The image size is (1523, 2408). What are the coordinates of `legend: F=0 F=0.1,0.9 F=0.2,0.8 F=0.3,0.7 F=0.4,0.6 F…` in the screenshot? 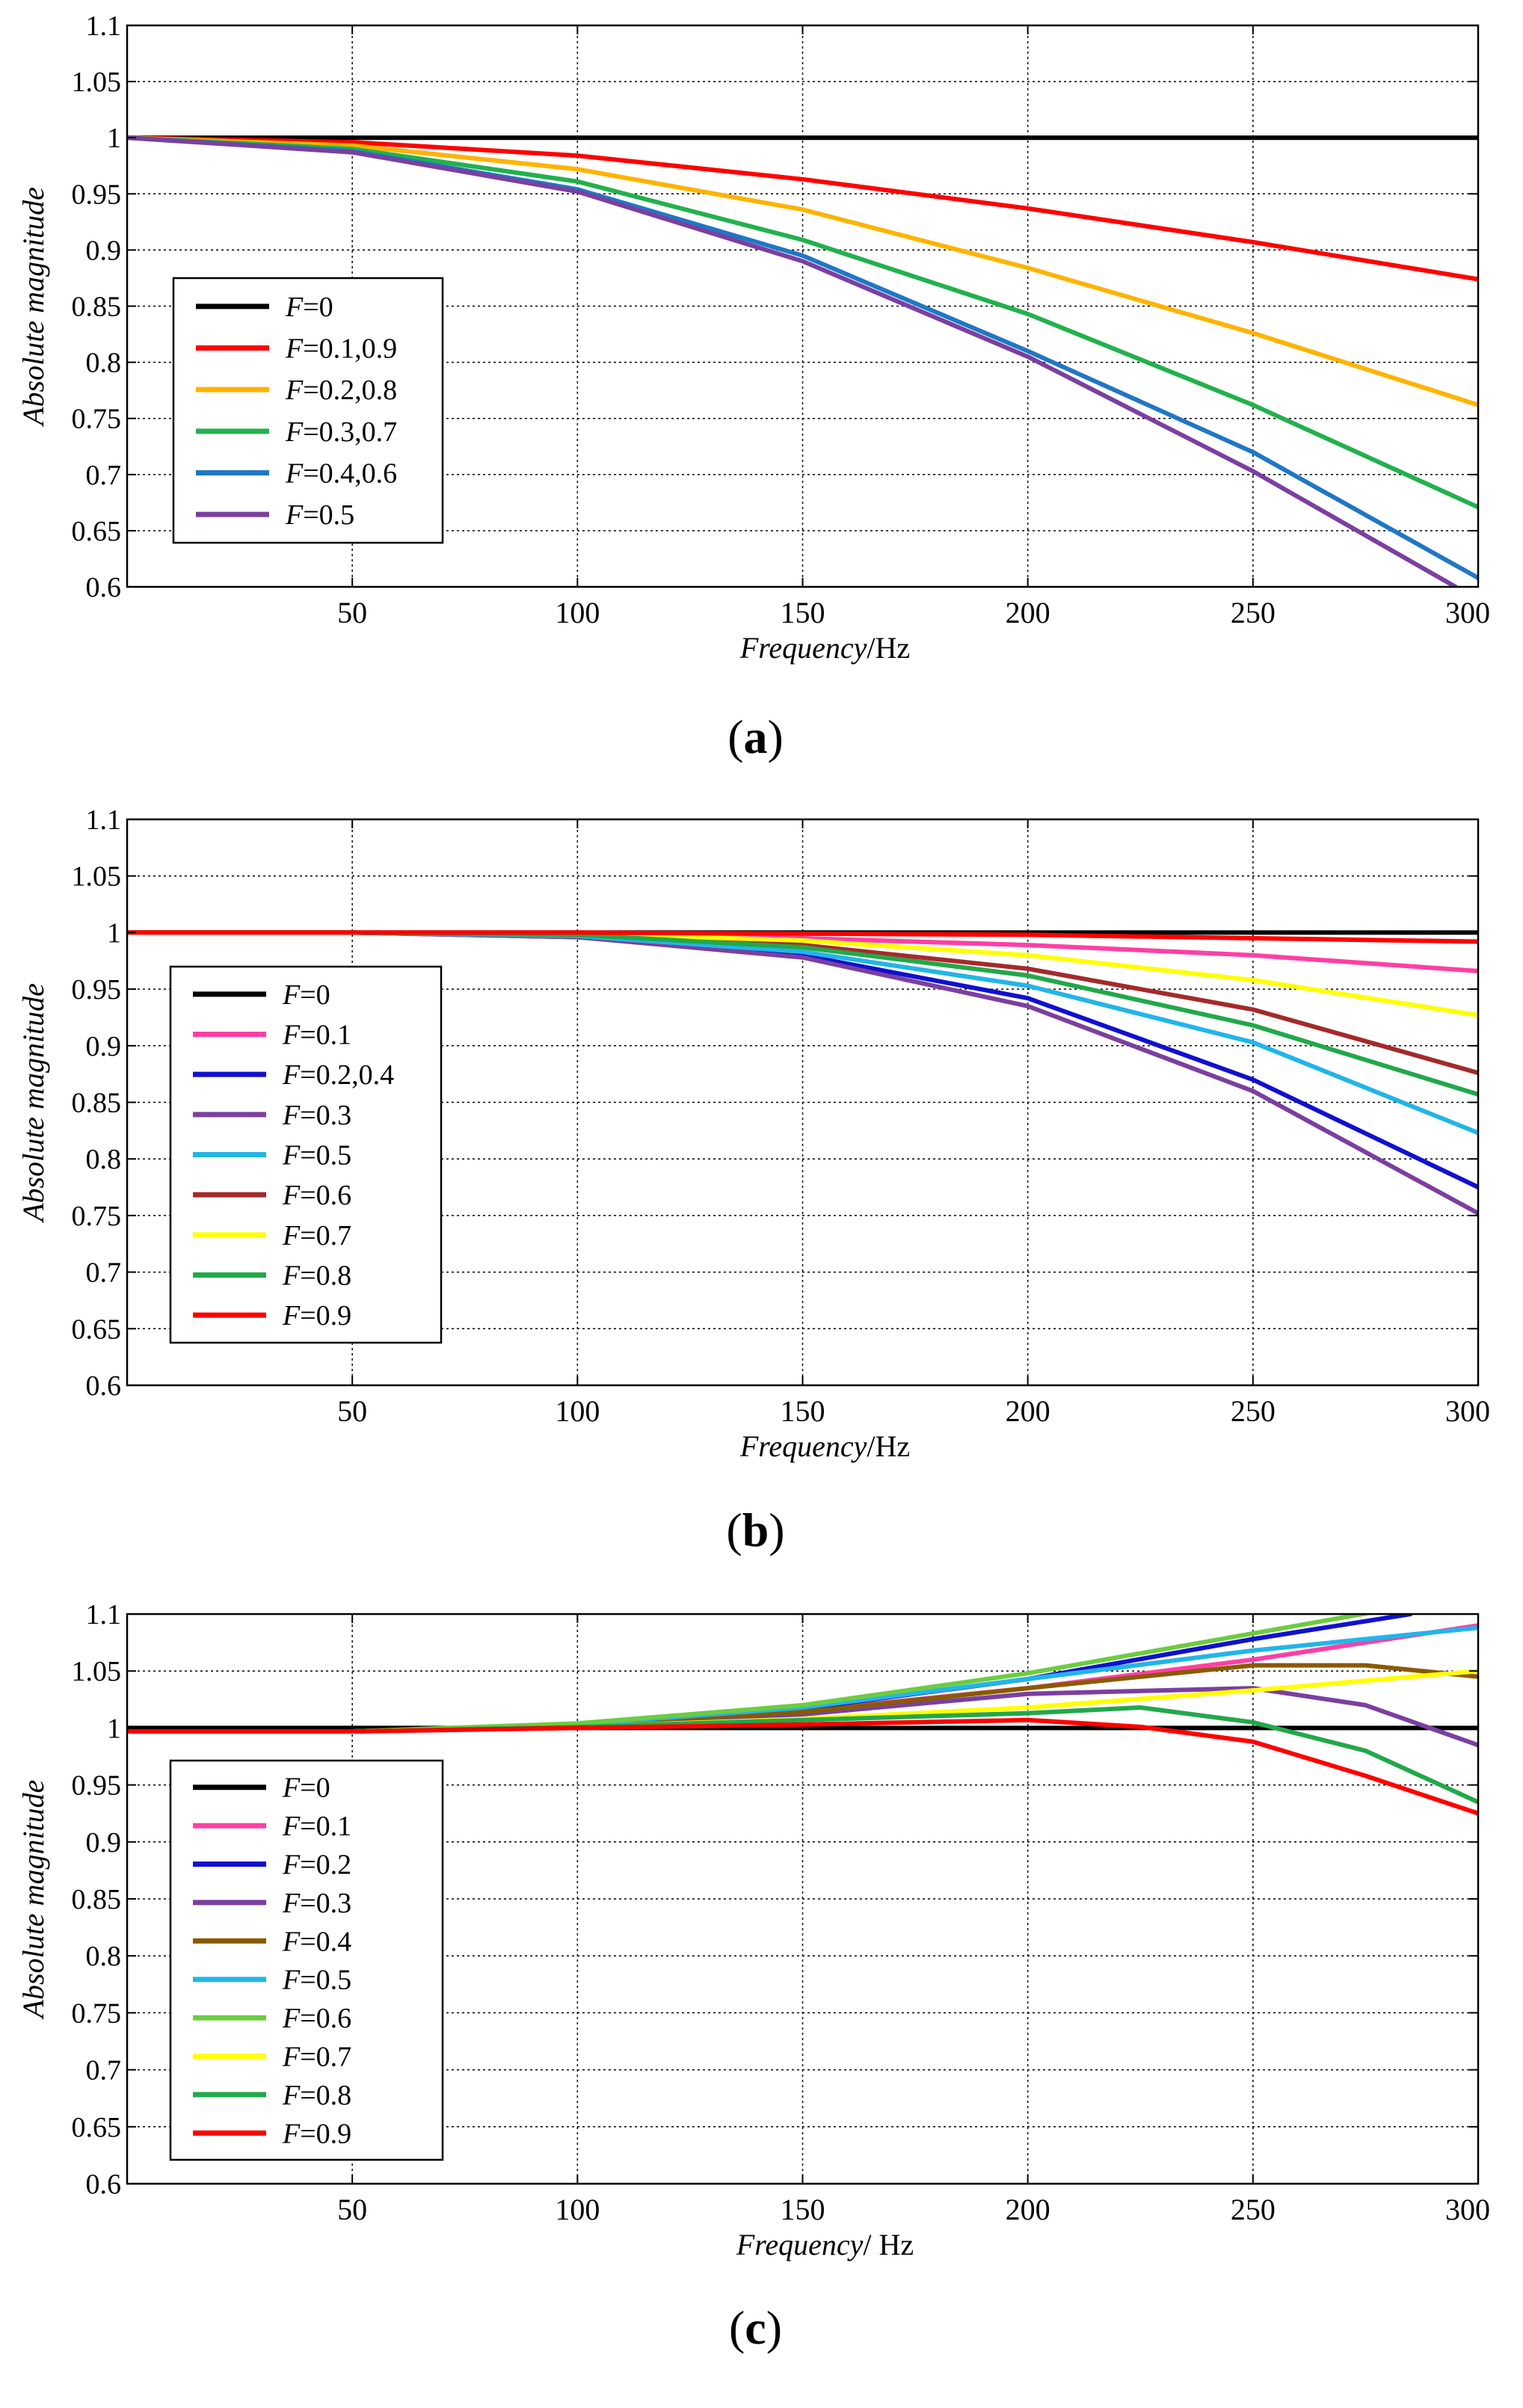 It's located at (308, 411).